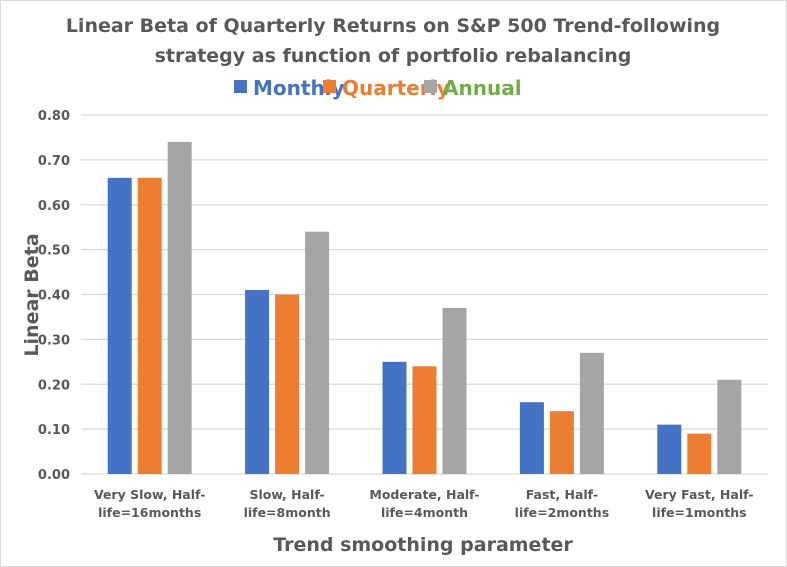  What do you see at coordinates (424, 512) in the screenshot?
I see `x-tick-label: life=4month` at bounding box center [424, 512].